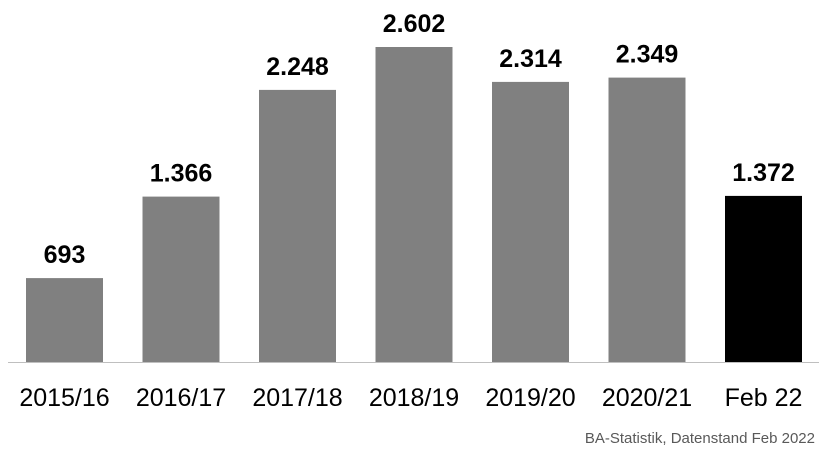 Image resolution: width=819 pixels, height=451 pixels. Describe the element at coordinates (181, 174) in the screenshot. I see `value-label: 1.366` at that location.